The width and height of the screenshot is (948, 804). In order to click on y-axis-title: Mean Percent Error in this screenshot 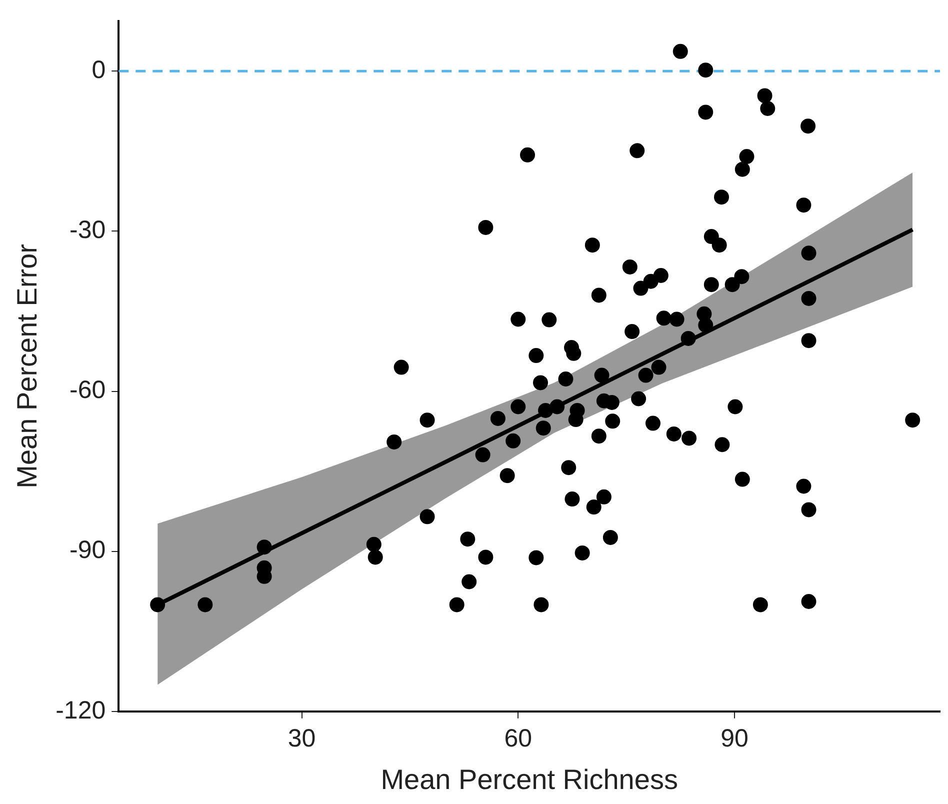, I will do `click(27, 366)`.